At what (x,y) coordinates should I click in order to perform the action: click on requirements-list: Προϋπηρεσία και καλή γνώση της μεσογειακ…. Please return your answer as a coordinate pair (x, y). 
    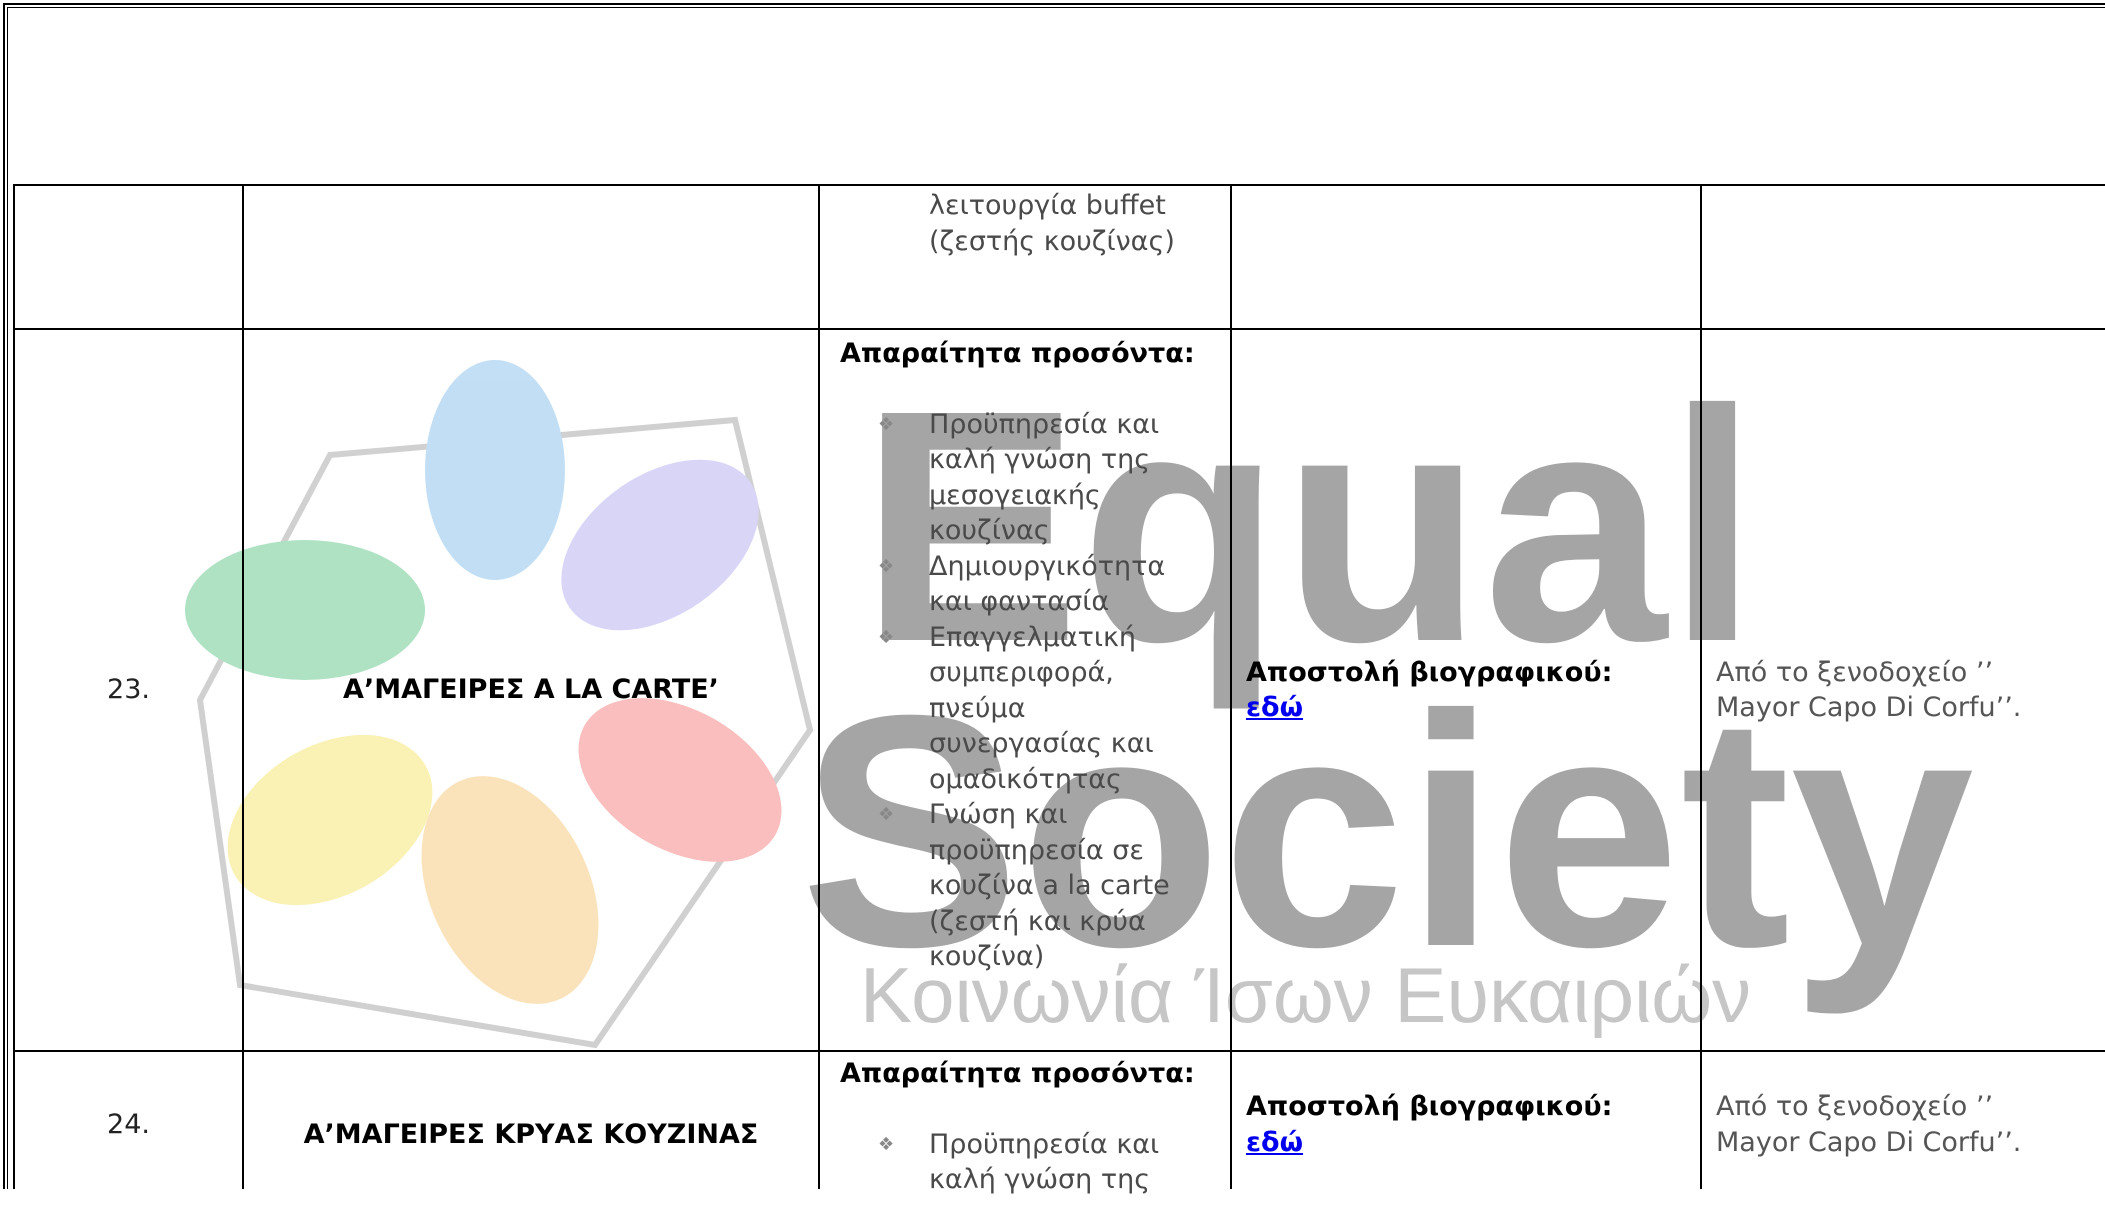
    Looking at the image, I should click on (1041, 691).